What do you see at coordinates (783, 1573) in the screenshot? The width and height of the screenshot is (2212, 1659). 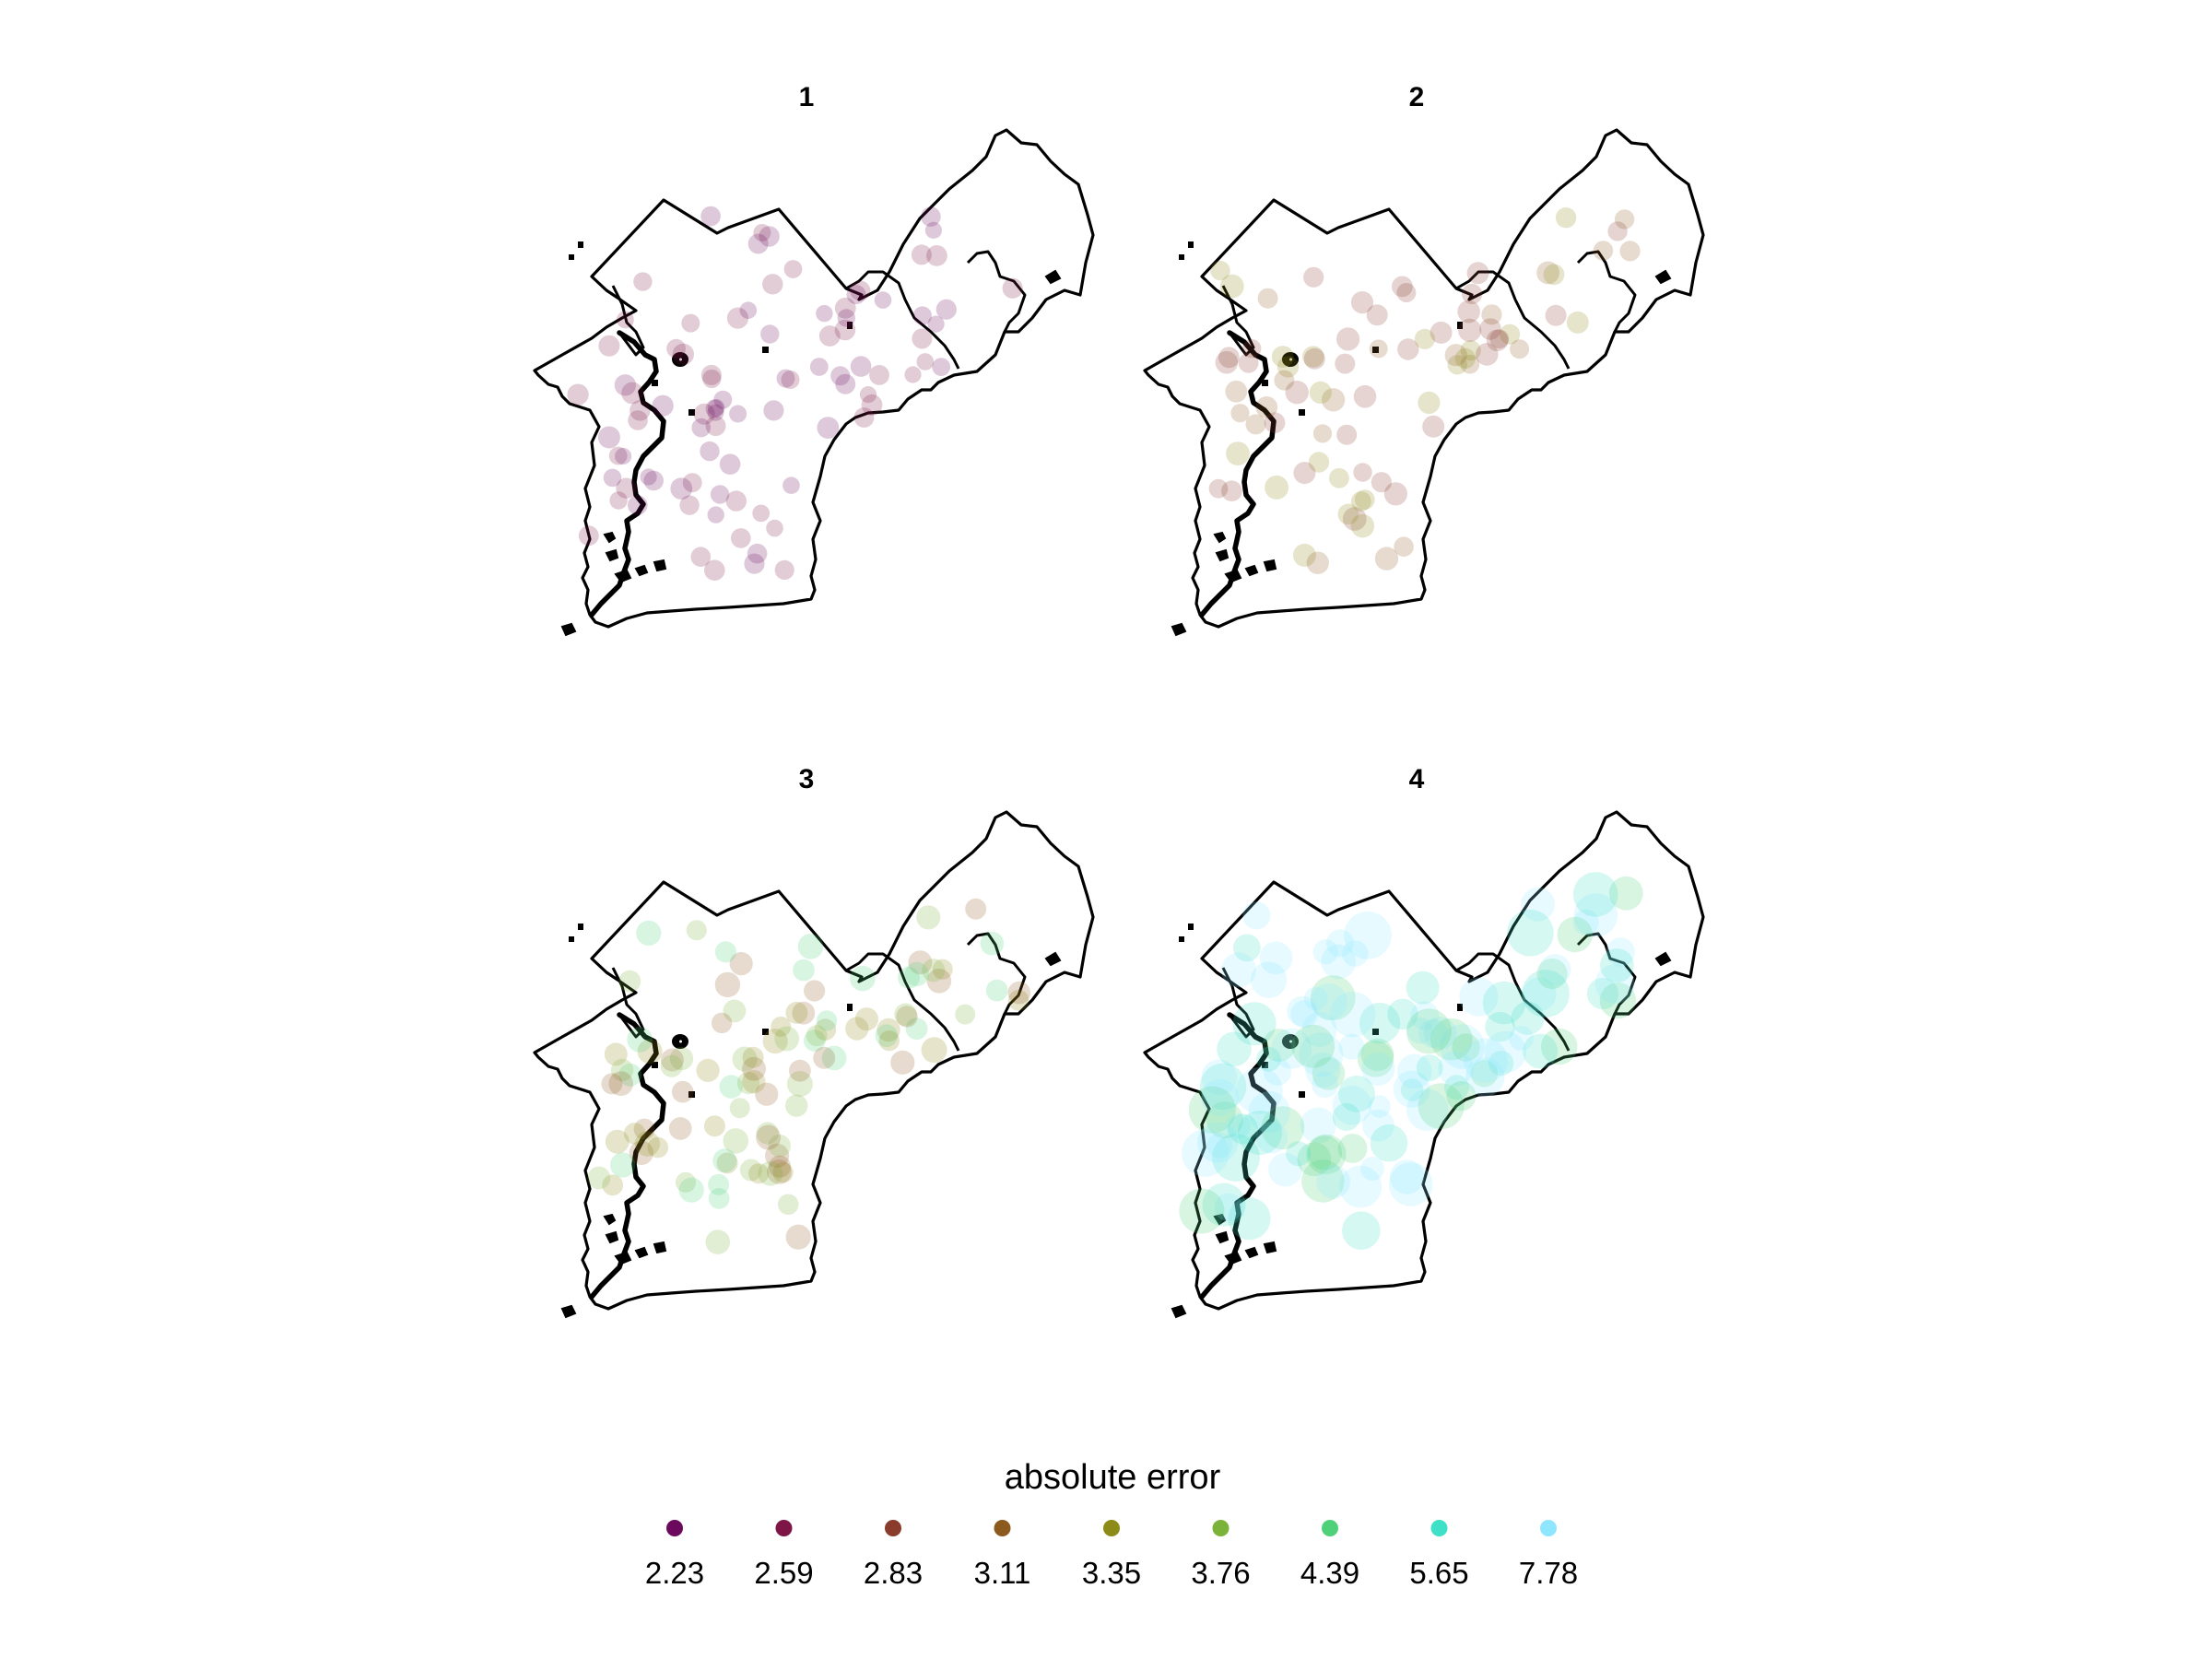 I see `legend-label-1: 2.59` at bounding box center [783, 1573].